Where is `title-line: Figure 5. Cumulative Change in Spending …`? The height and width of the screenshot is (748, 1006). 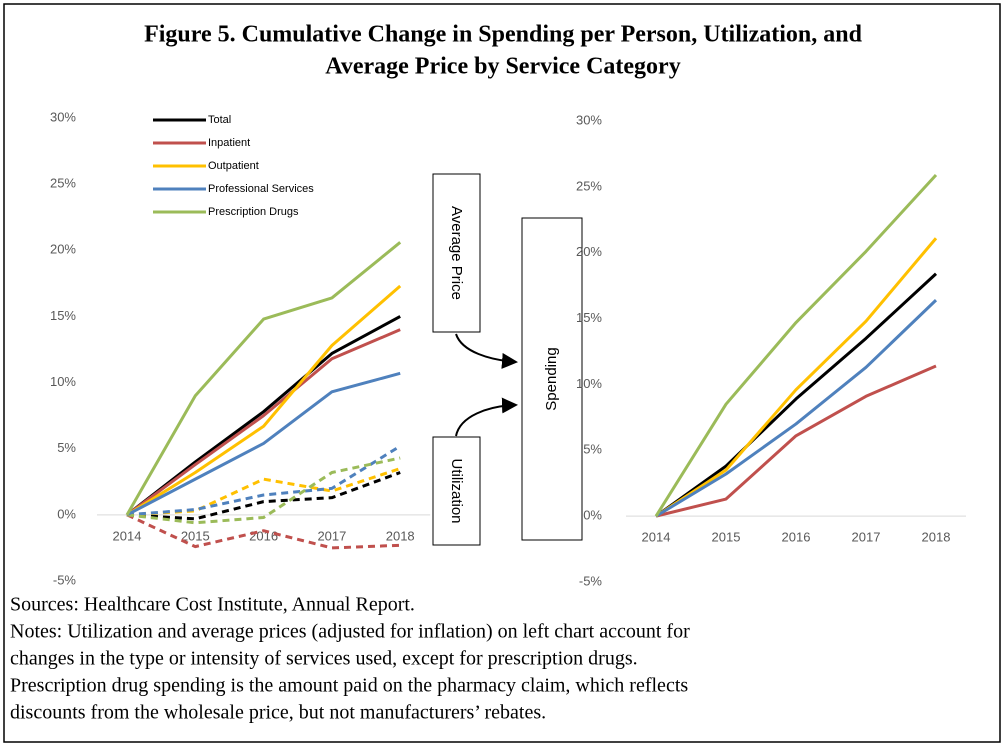 title-line: Figure 5. Cumulative Change in Spending … is located at coordinates (503, 35).